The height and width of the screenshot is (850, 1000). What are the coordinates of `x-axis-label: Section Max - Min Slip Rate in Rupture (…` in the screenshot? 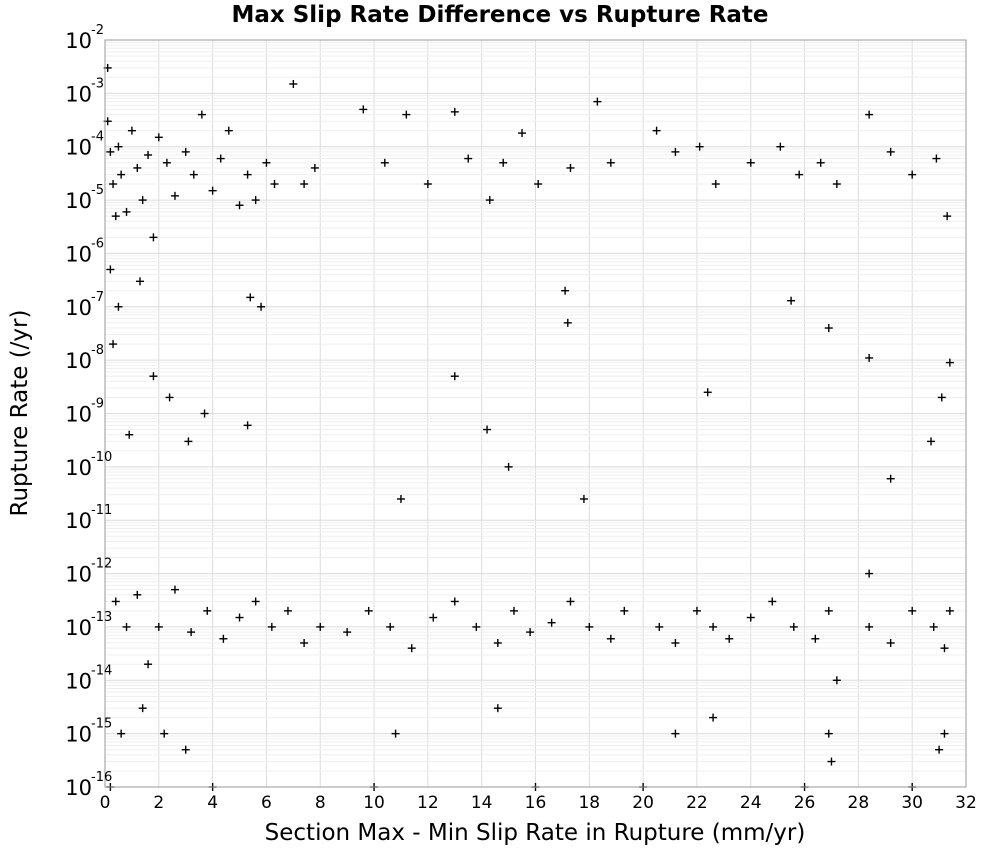 It's located at (535, 833).